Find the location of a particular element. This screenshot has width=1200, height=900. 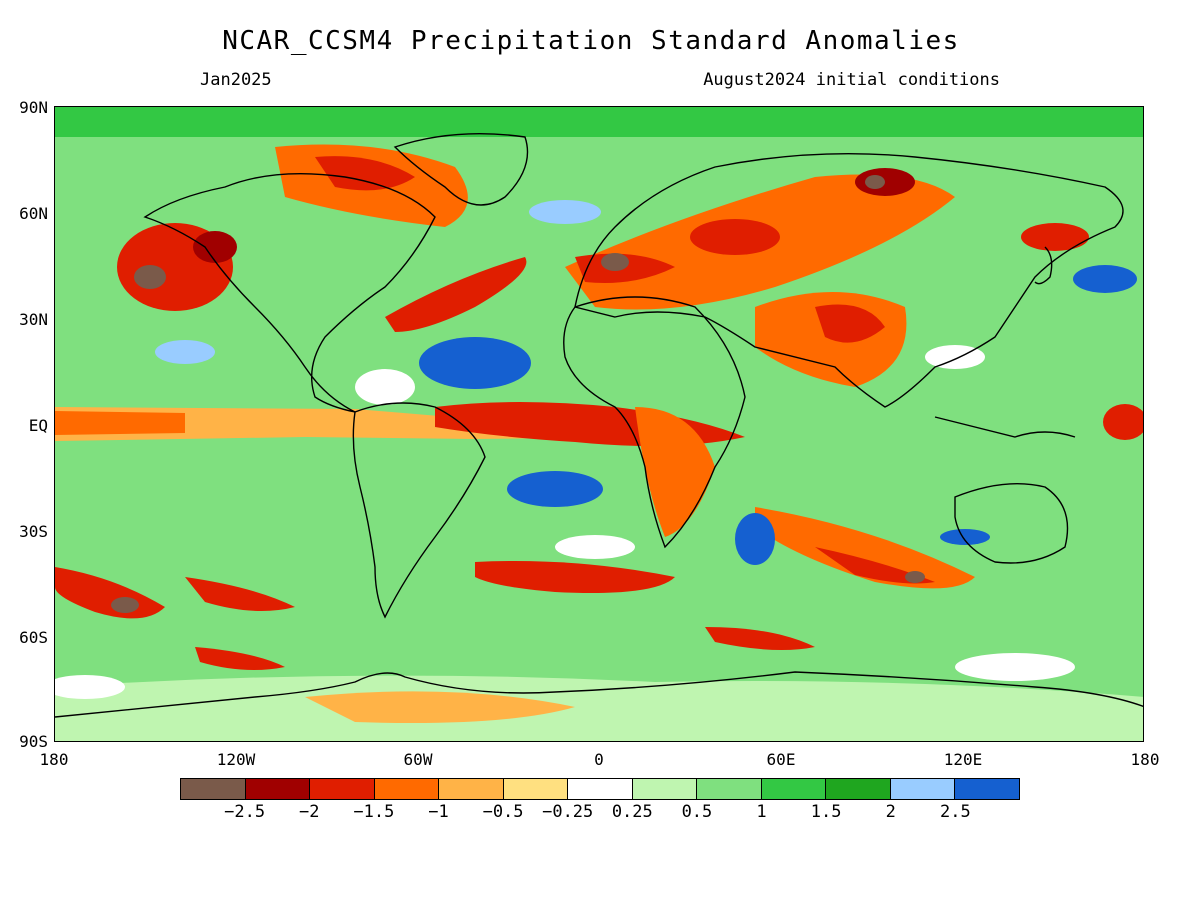

antarctica-coast is located at coordinates (599, 694).